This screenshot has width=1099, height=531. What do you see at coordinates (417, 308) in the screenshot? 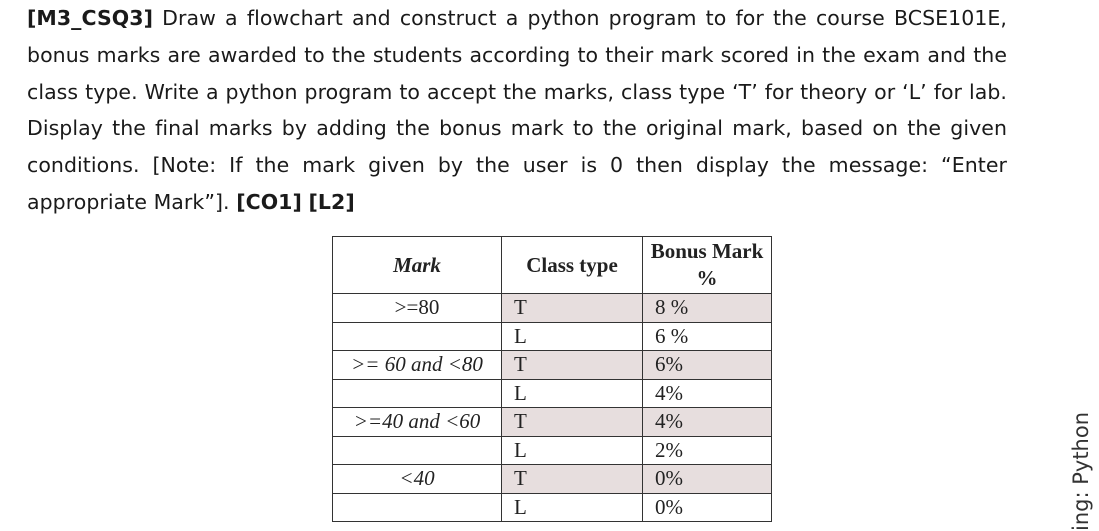
I see `mark-cell: >=80` at bounding box center [417, 308].